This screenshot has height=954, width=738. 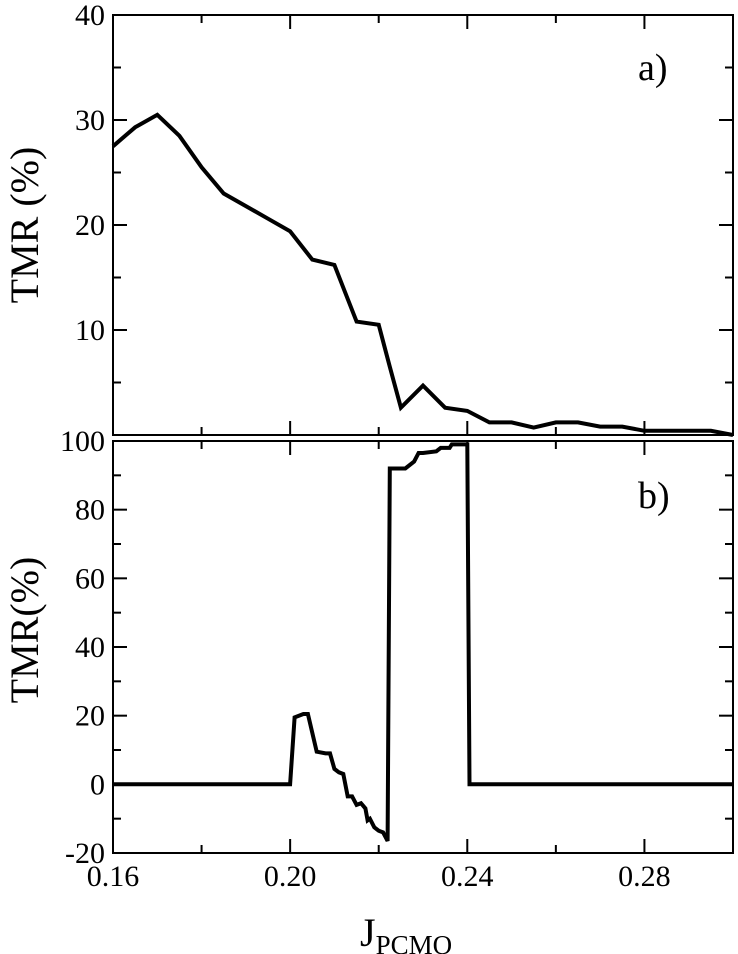 I want to click on y-tick-label: 100, so click(x=82, y=441).